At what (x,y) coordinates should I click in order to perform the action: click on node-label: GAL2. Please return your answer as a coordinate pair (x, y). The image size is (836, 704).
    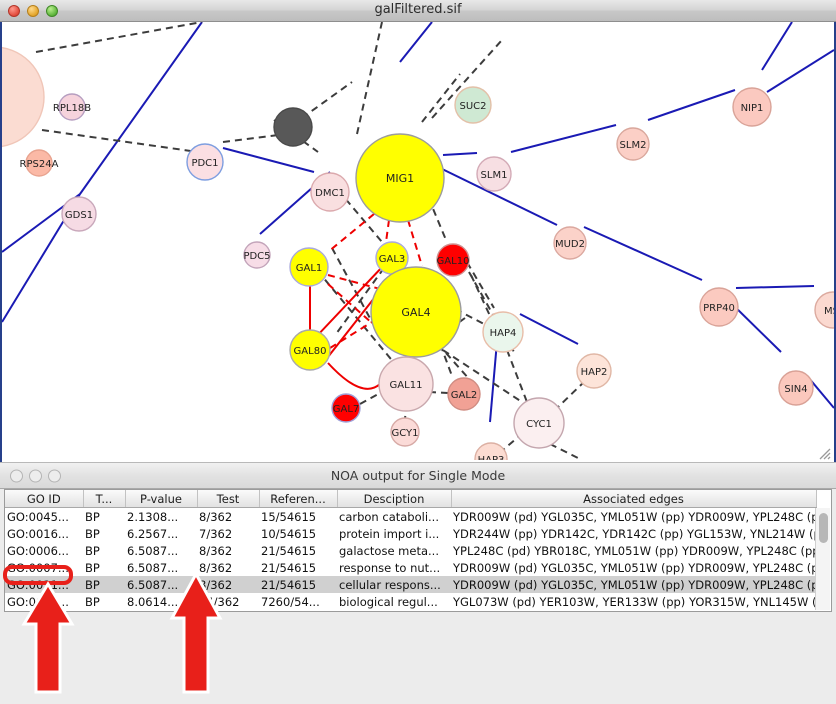
    Looking at the image, I should click on (464, 395).